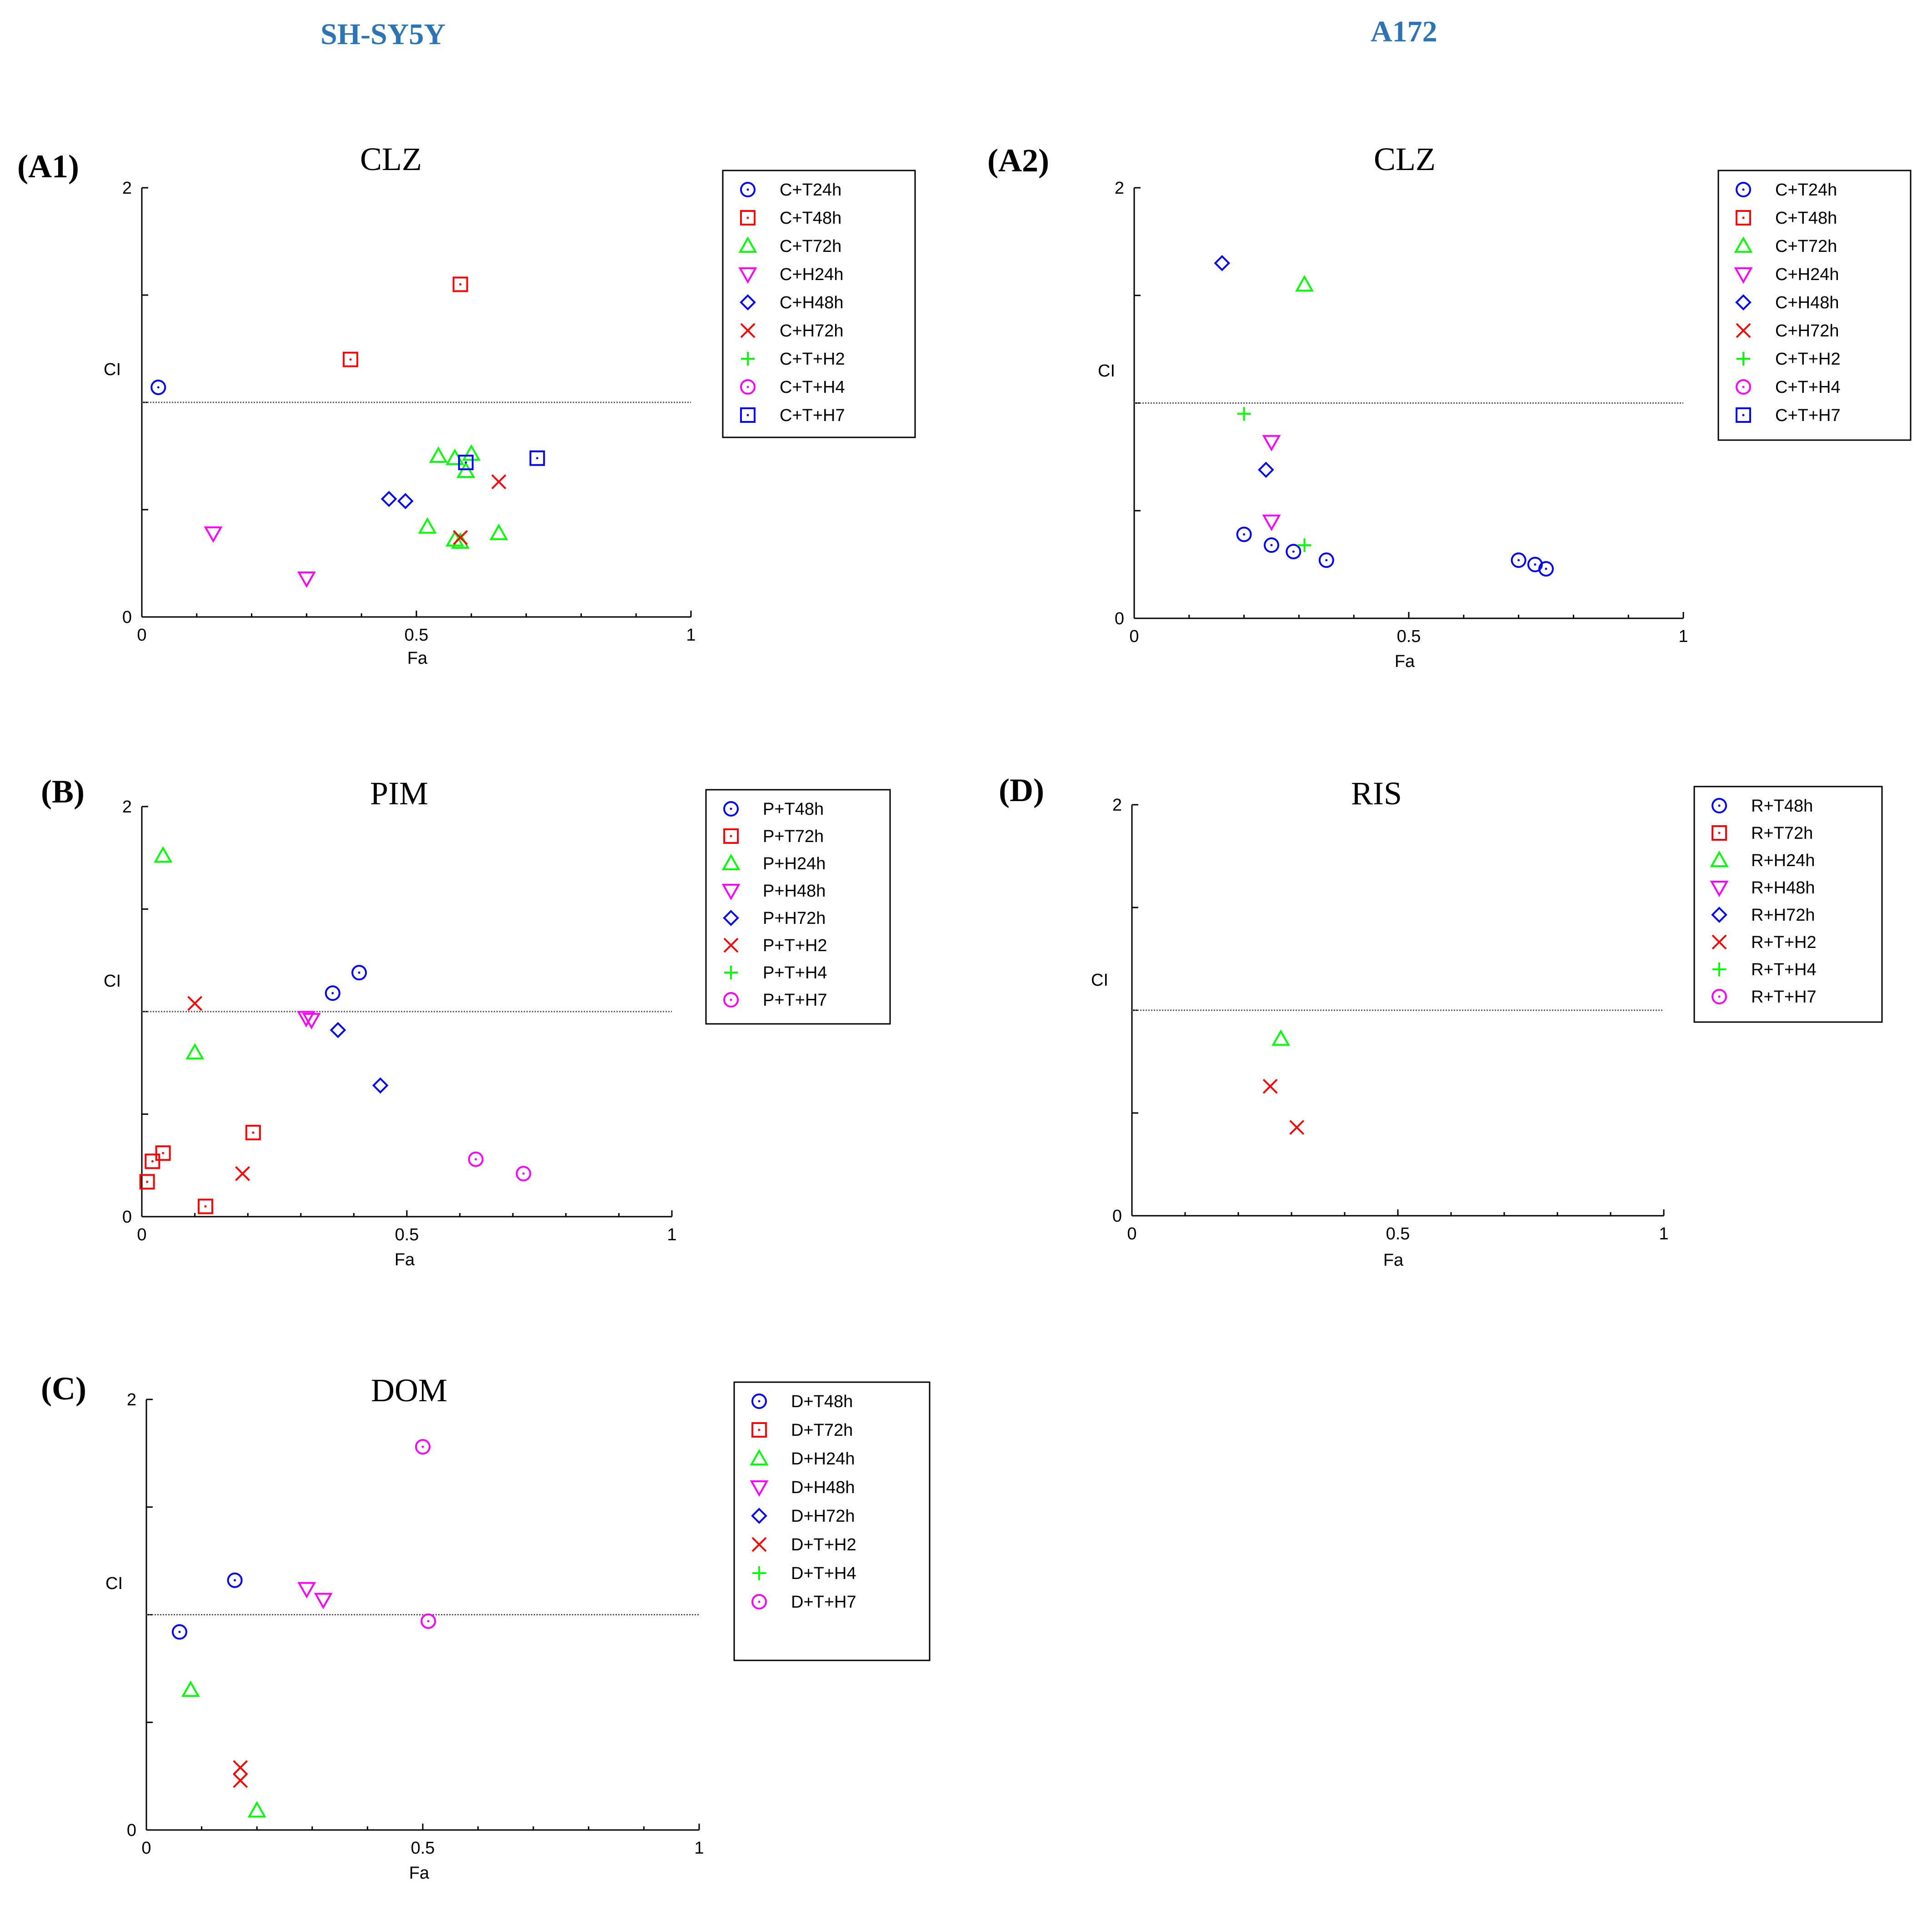 This screenshot has width=1932, height=1905. What do you see at coordinates (48, 166) in the screenshot?
I see `panel-label: (A1)` at bounding box center [48, 166].